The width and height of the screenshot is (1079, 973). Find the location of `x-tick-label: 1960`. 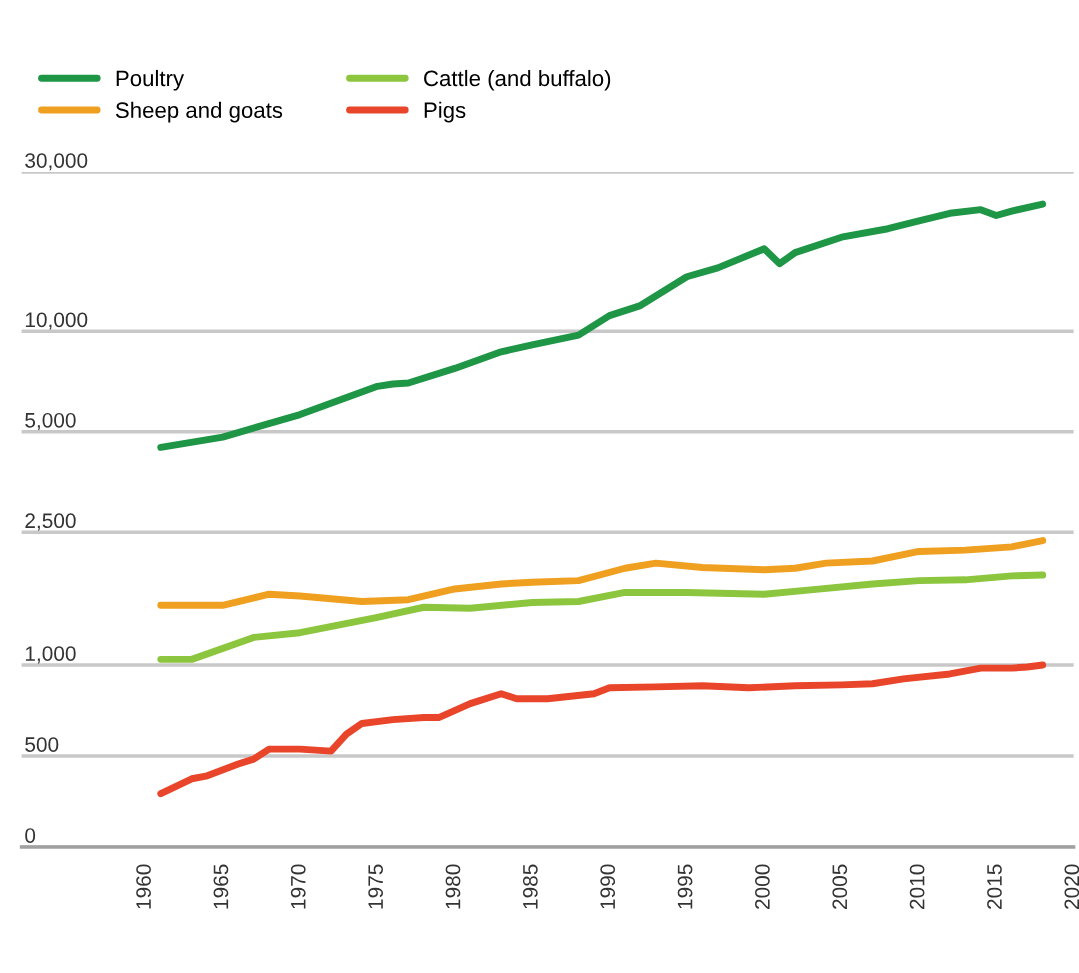

x-tick-label: 1960 is located at coordinates (143, 886).